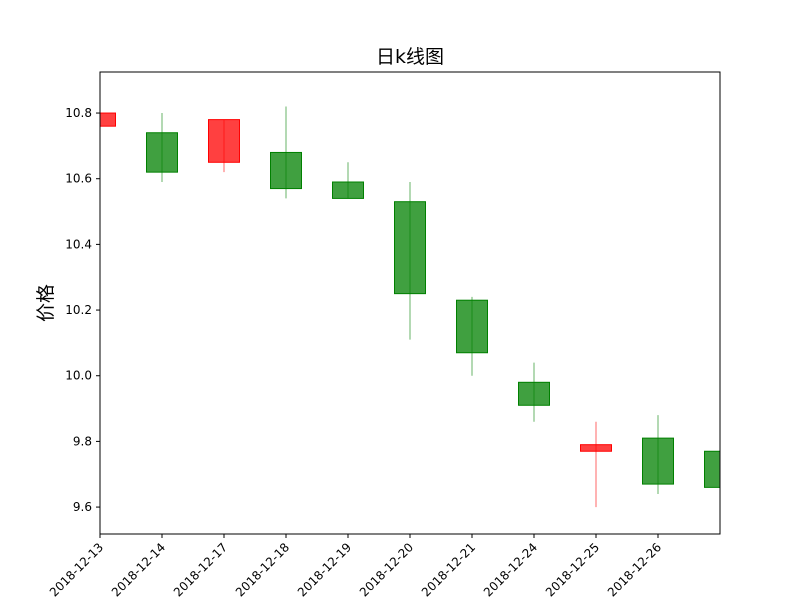 The image size is (800, 604). I want to click on y-axis-label: 价格, so click(46, 303).